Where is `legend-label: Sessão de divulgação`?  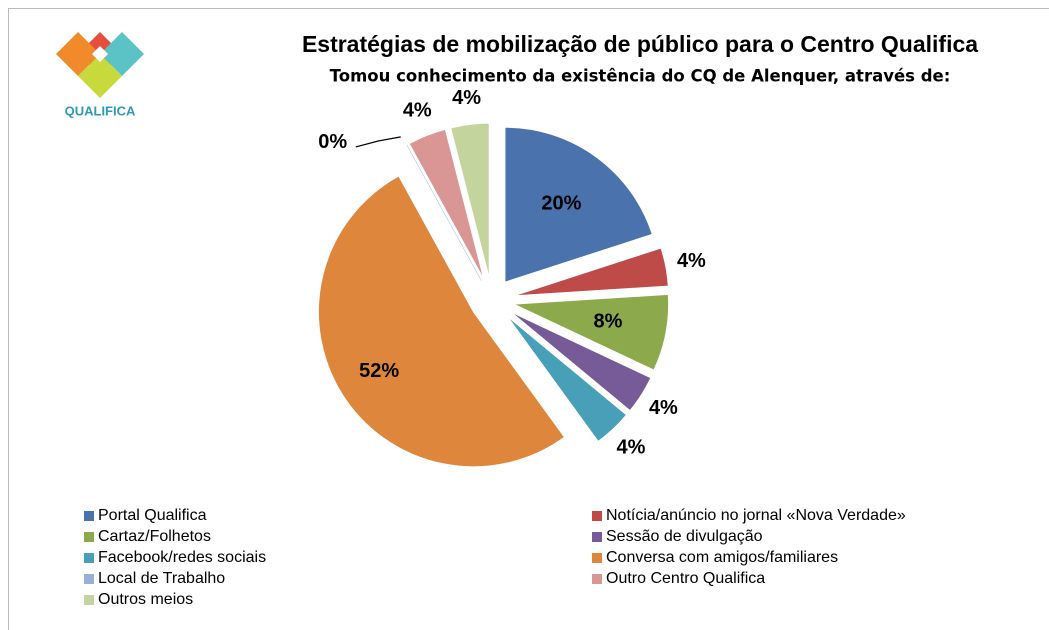 legend-label: Sessão de divulgação is located at coordinates (684, 536).